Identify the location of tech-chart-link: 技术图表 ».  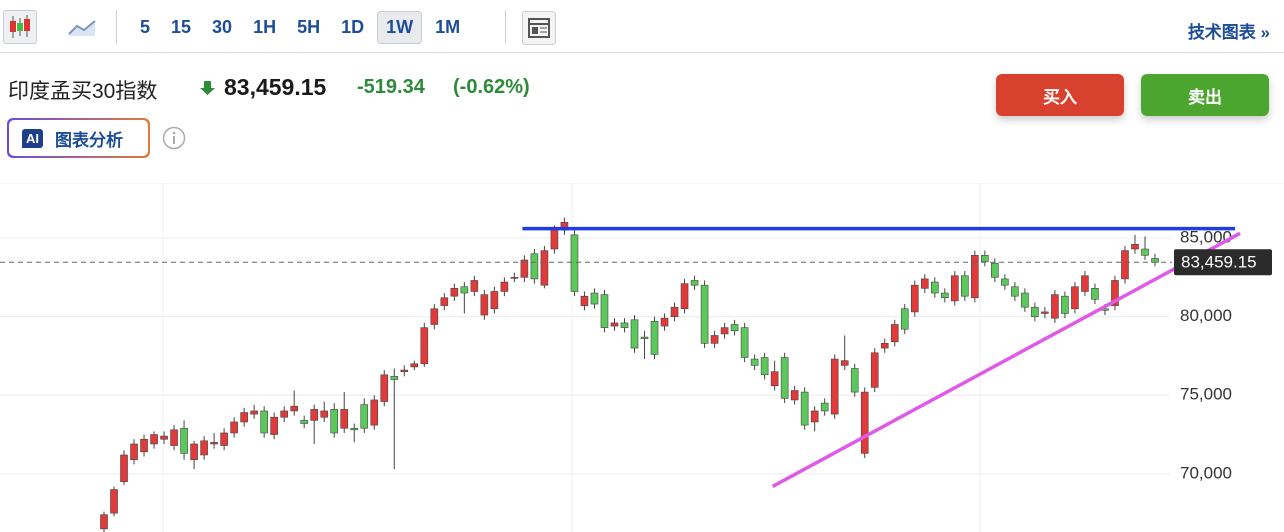
(1228, 32).